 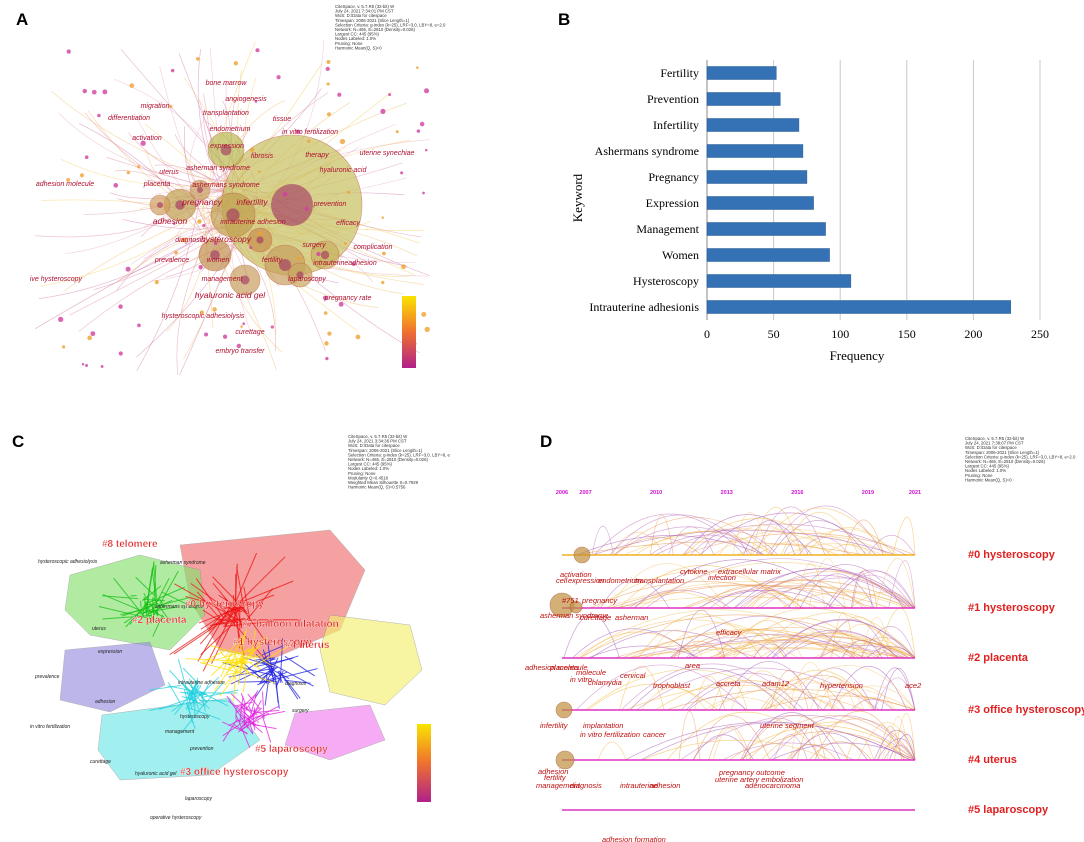 I want to click on timeline-term: pregnancy outcome, so click(x=751, y=772).